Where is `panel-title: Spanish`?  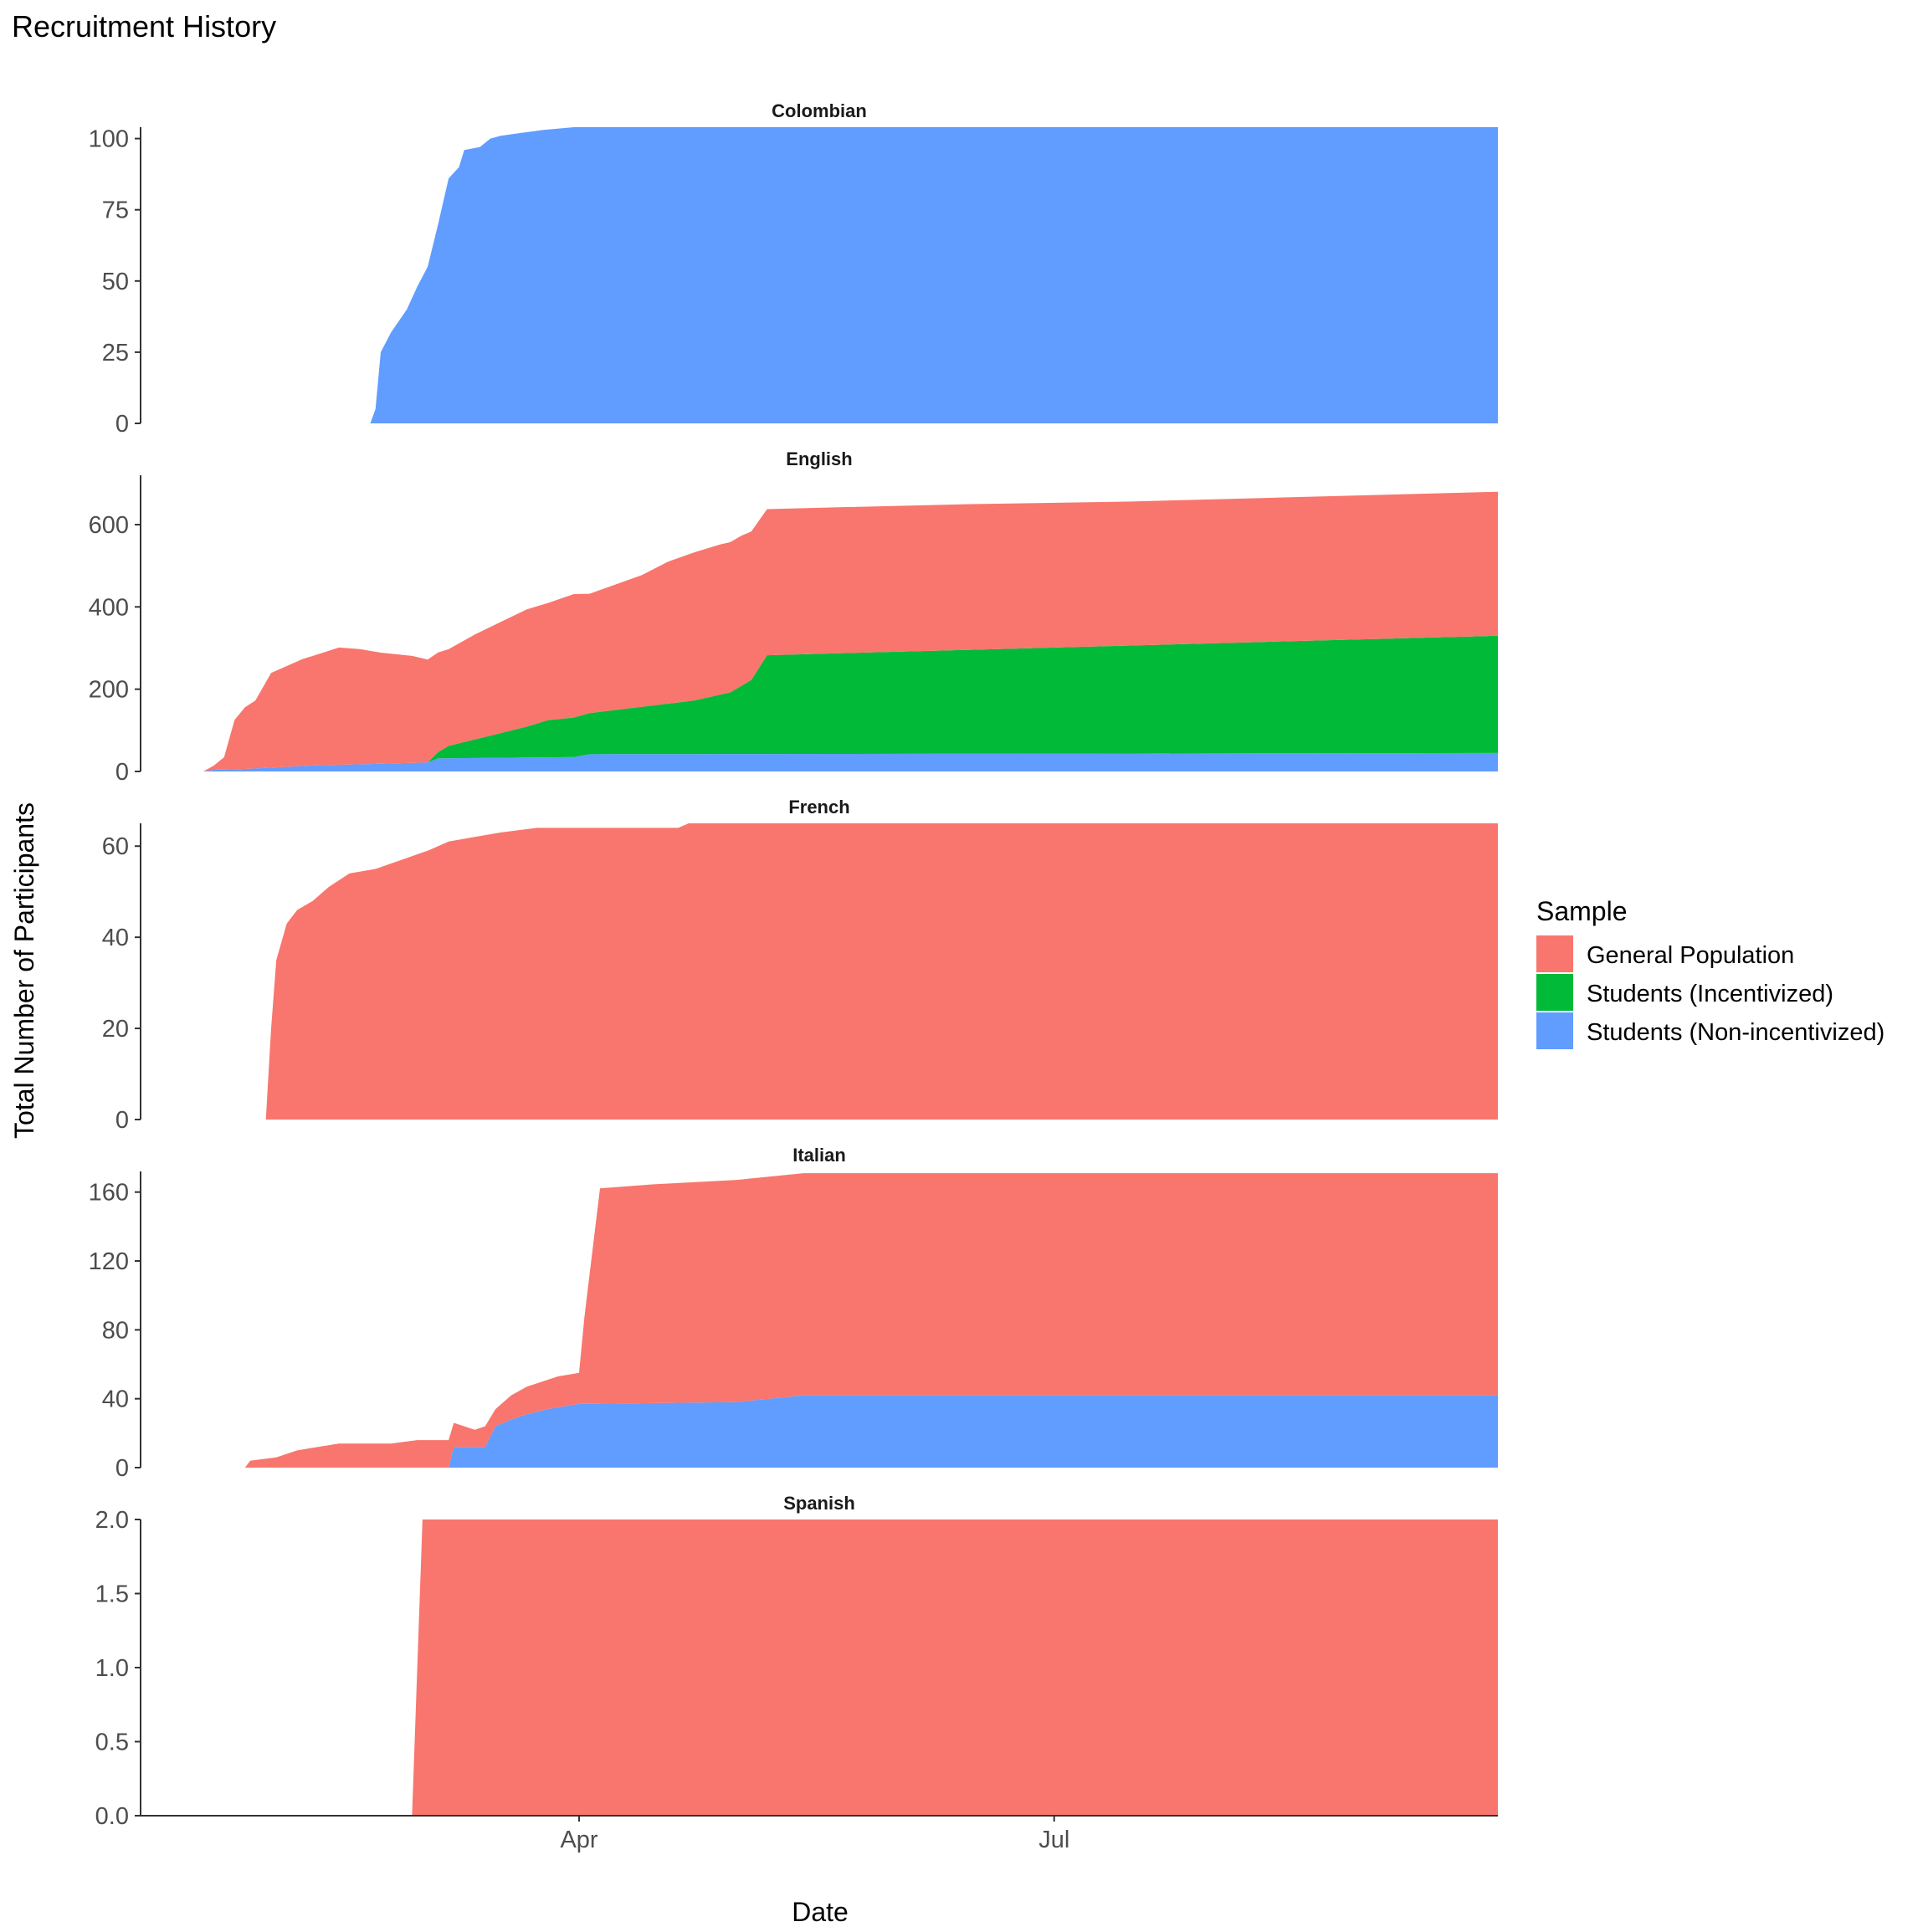 panel-title: Spanish is located at coordinates (819, 1503).